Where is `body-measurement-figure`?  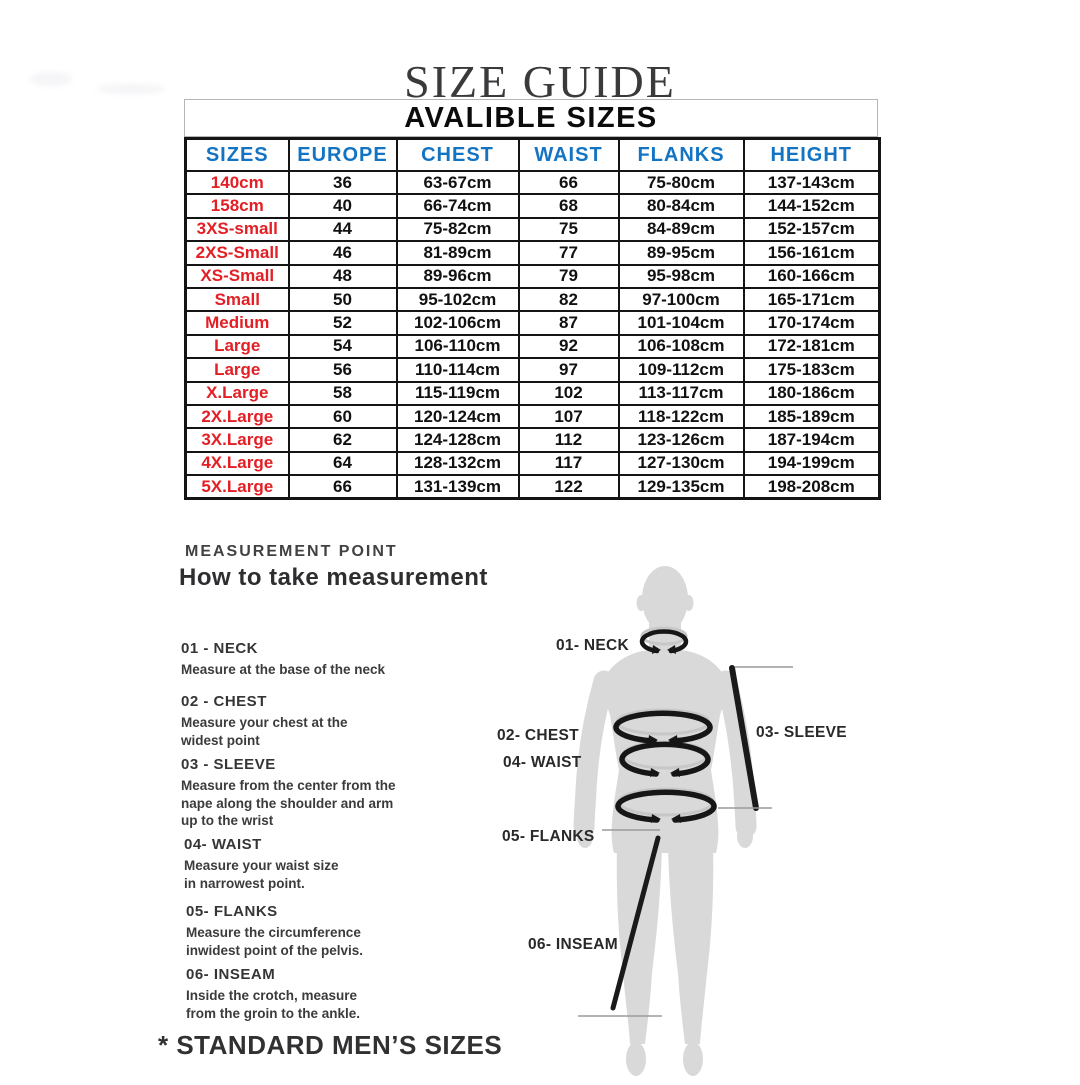
body-measurement-figure is located at coordinates (683, 821).